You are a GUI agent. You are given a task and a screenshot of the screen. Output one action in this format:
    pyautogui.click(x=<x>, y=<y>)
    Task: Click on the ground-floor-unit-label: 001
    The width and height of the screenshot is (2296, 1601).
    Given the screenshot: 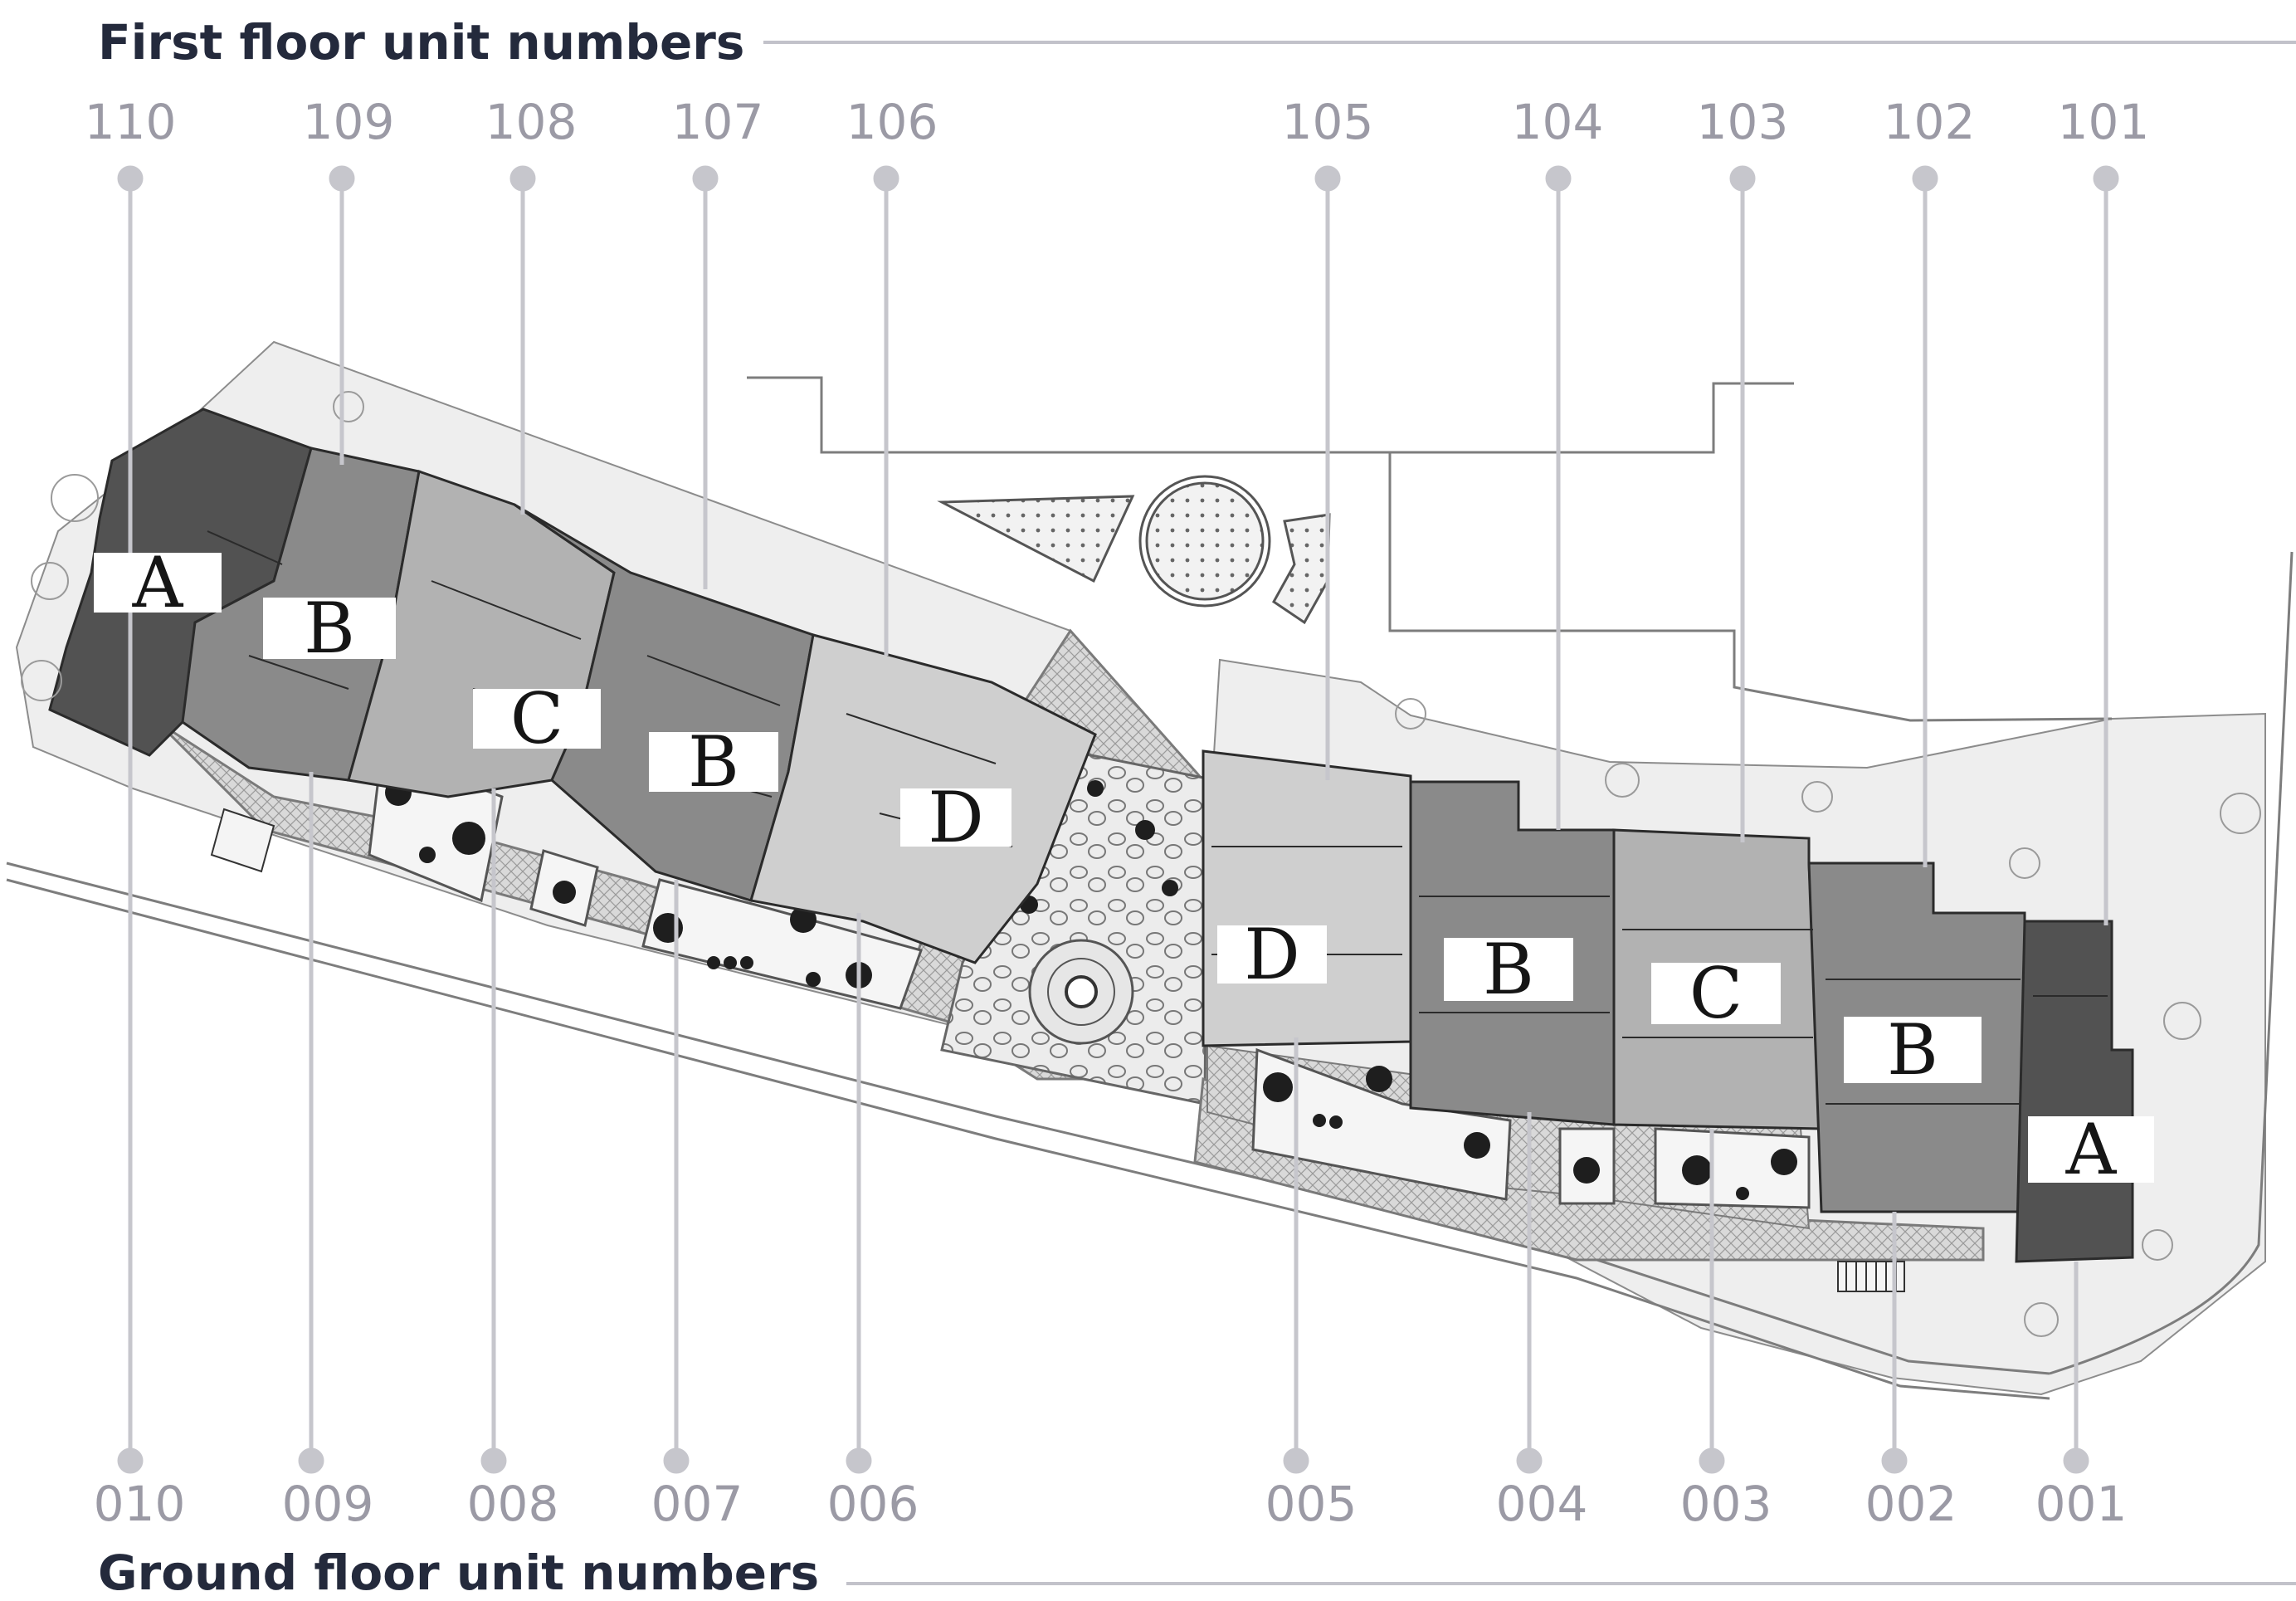 What is the action you would take?
    pyautogui.click(x=2081, y=1504)
    